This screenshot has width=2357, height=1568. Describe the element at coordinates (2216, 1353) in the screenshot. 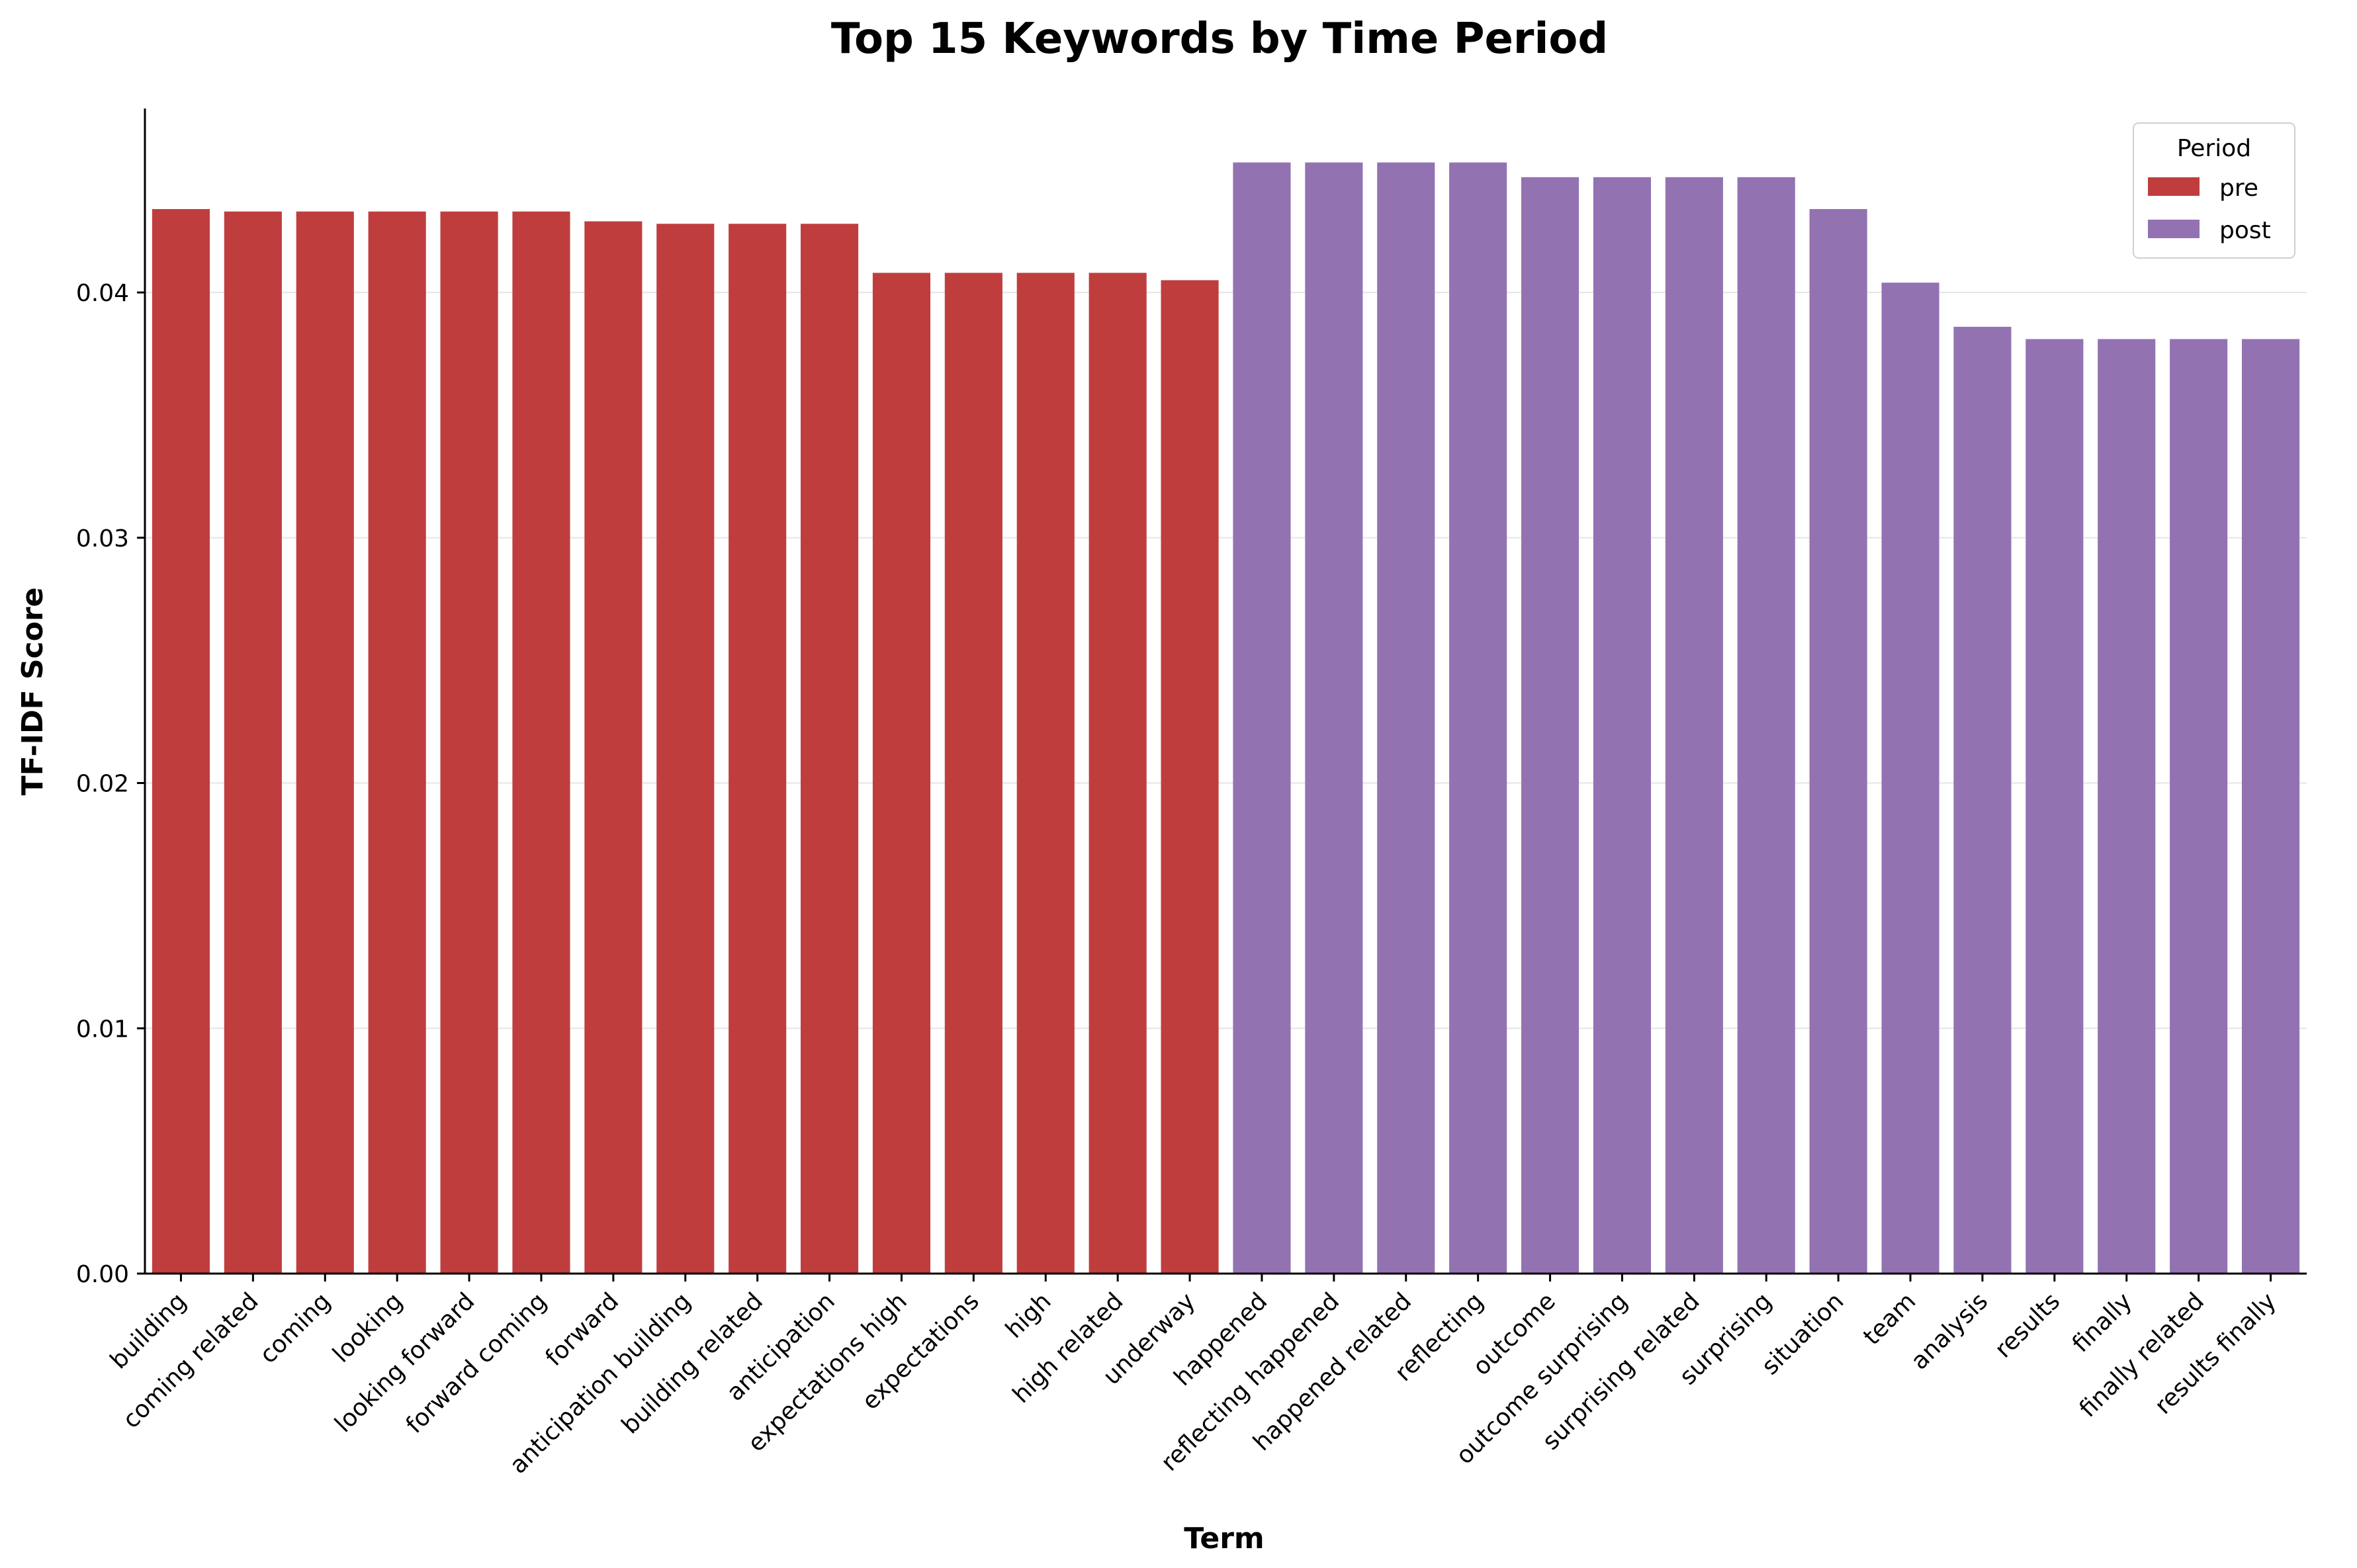

I see `x-tick-label: results finally` at that location.